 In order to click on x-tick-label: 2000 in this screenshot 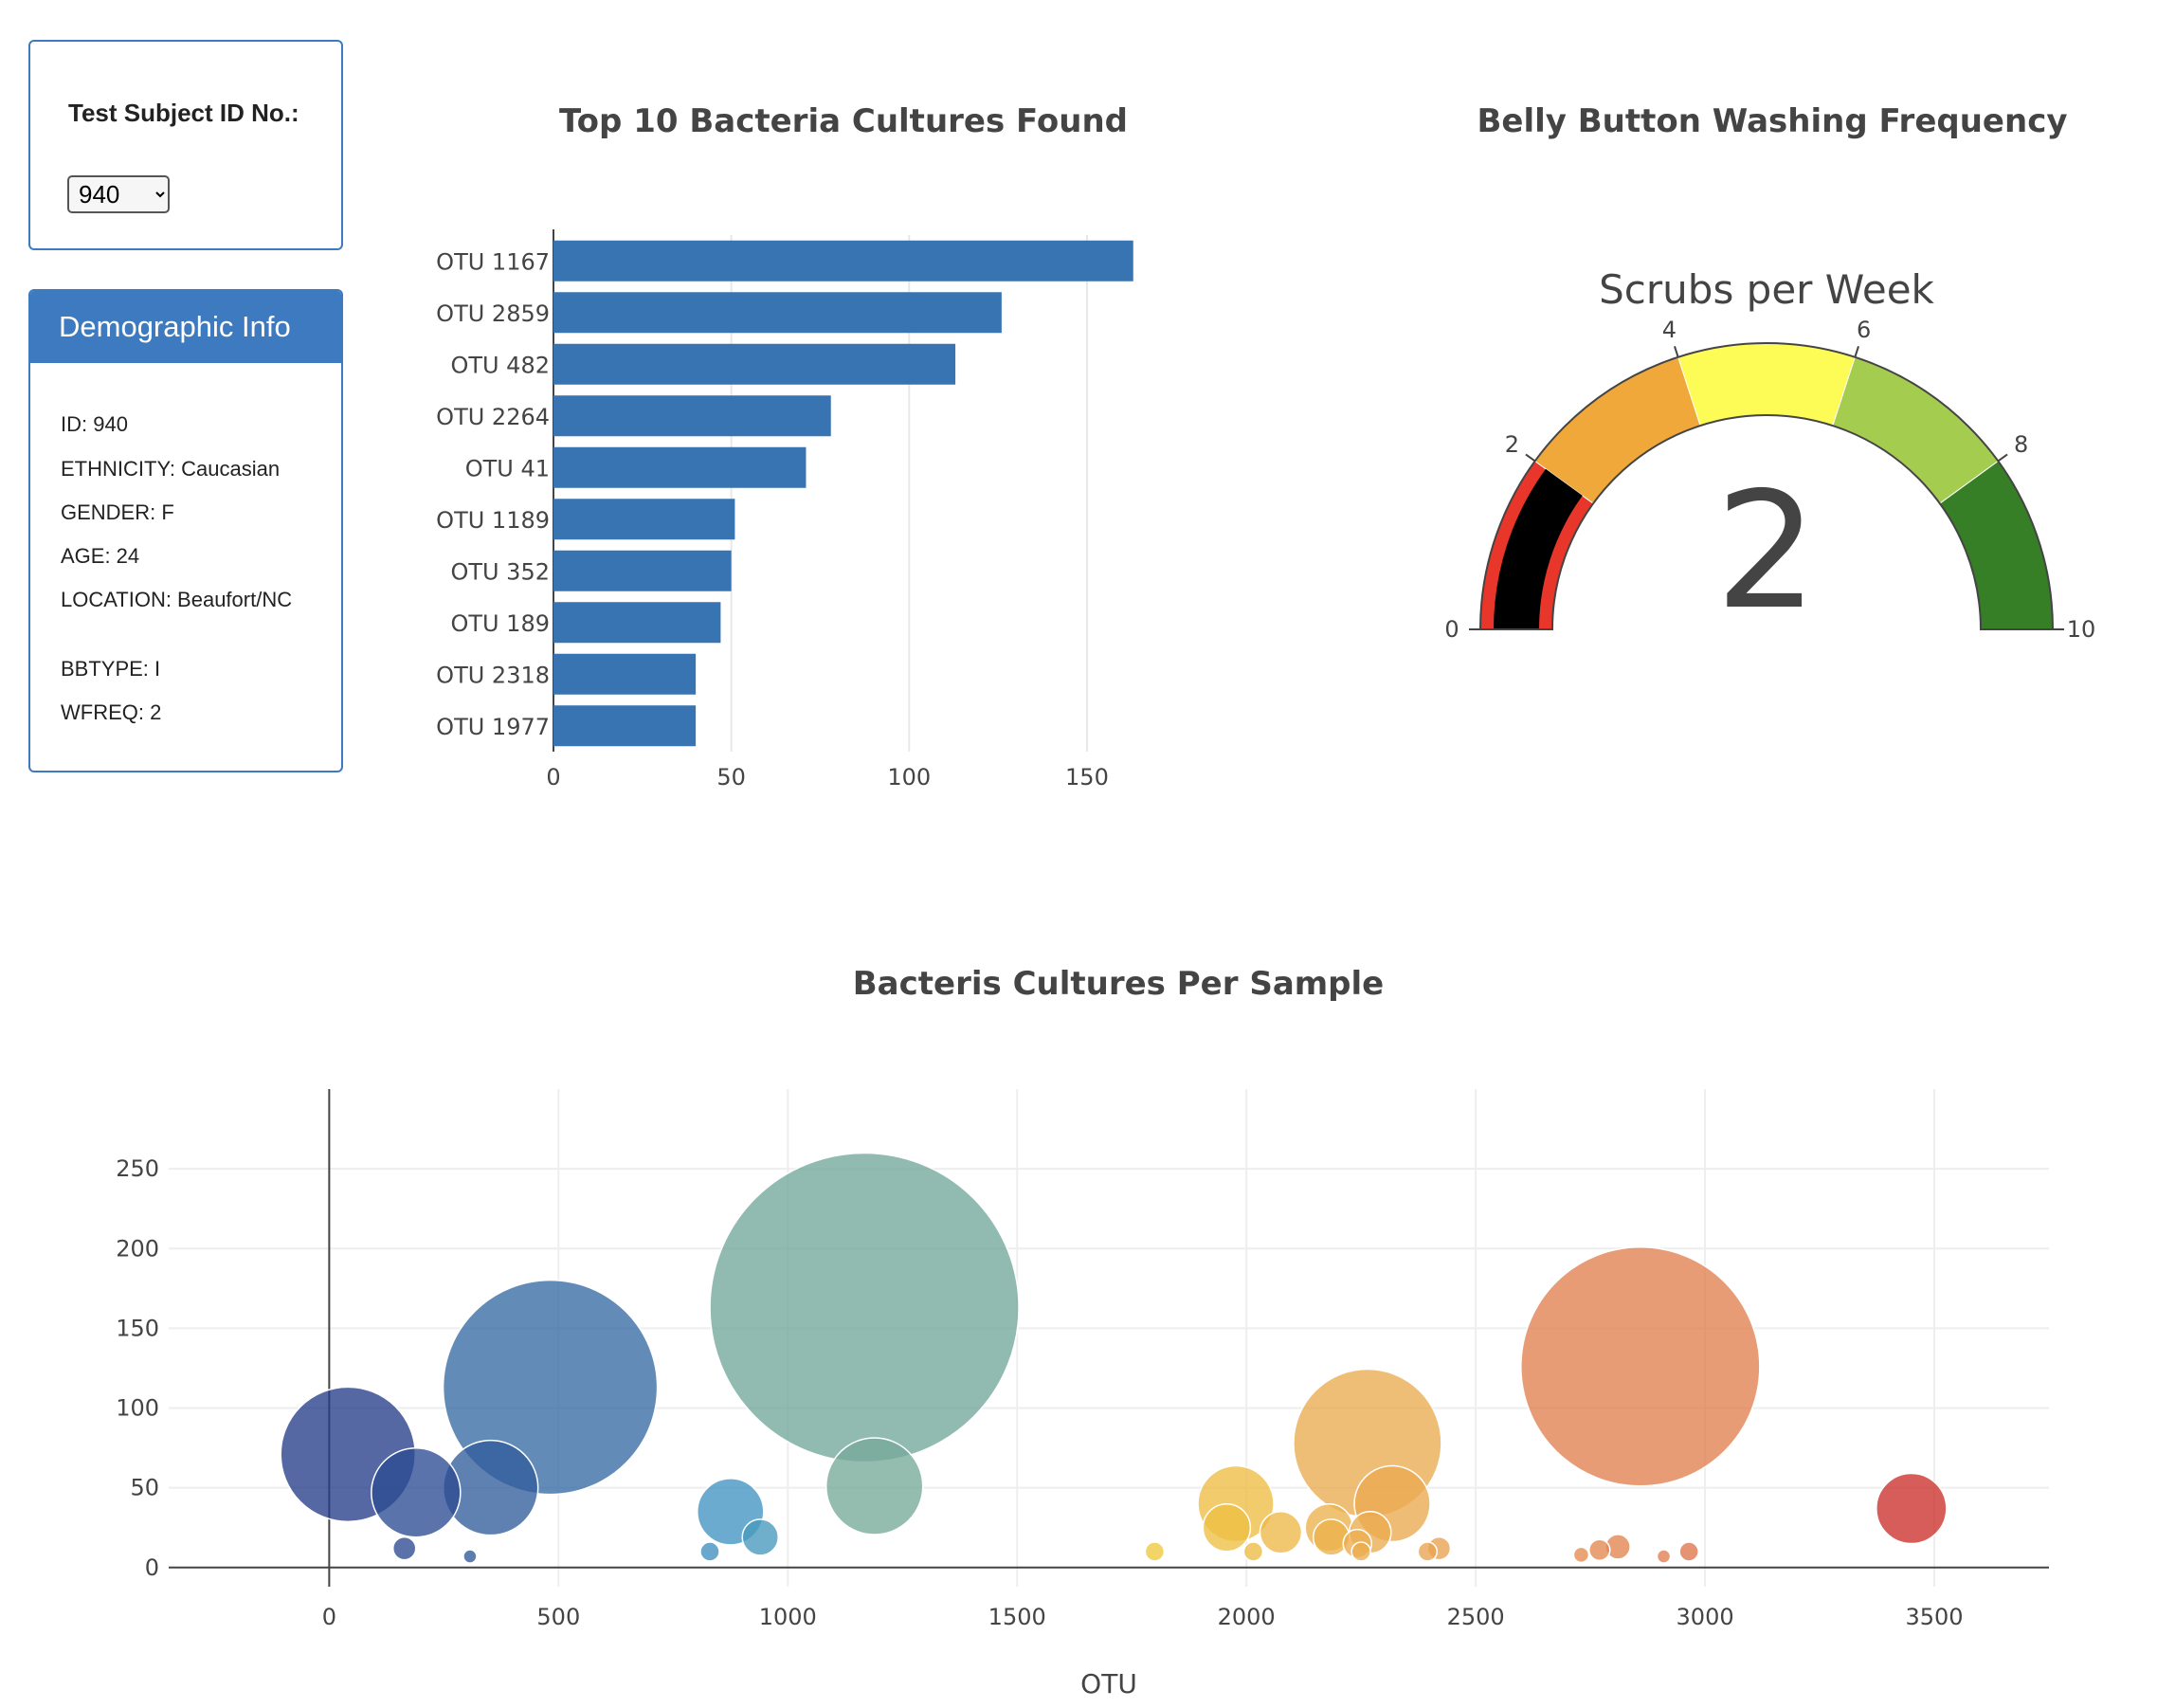, I will do `click(1247, 1617)`.